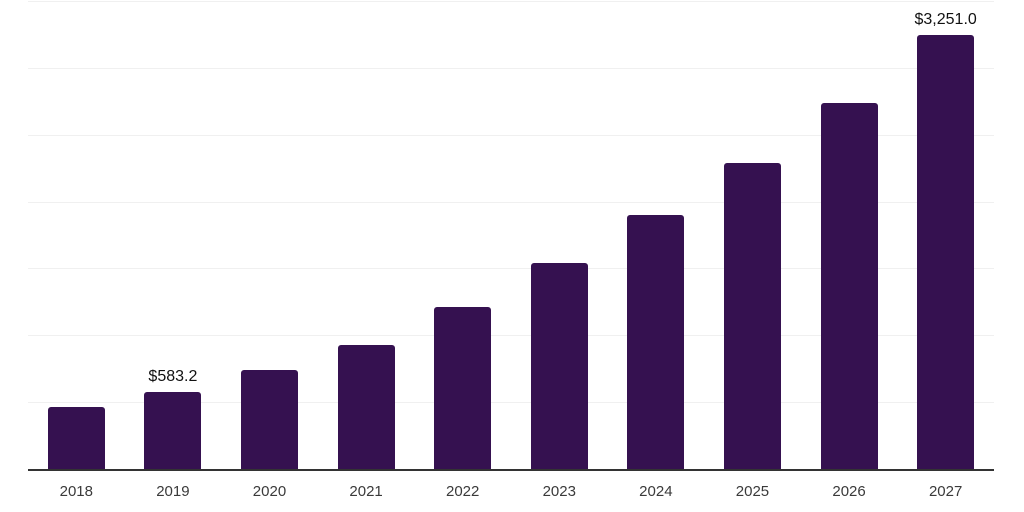  I want to click on bar-value-label-2027: $3,251.0, so click(945, 20).